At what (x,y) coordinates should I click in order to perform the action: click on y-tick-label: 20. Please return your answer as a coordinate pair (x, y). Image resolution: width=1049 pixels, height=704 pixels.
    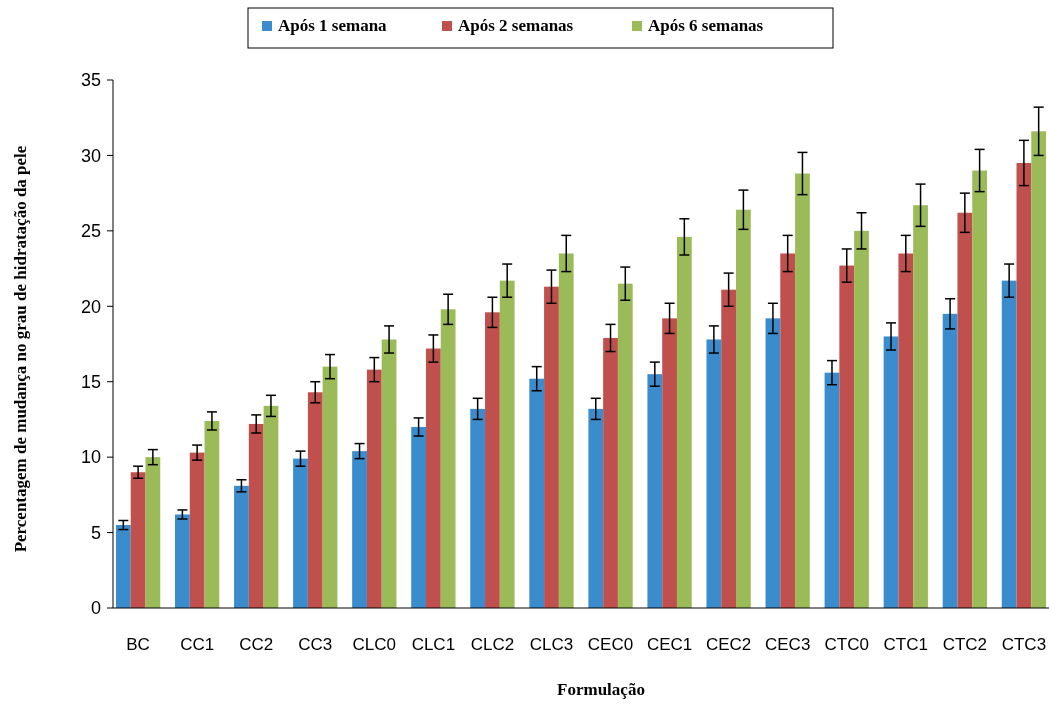
    Looking at the image, I should click on (90, 306).